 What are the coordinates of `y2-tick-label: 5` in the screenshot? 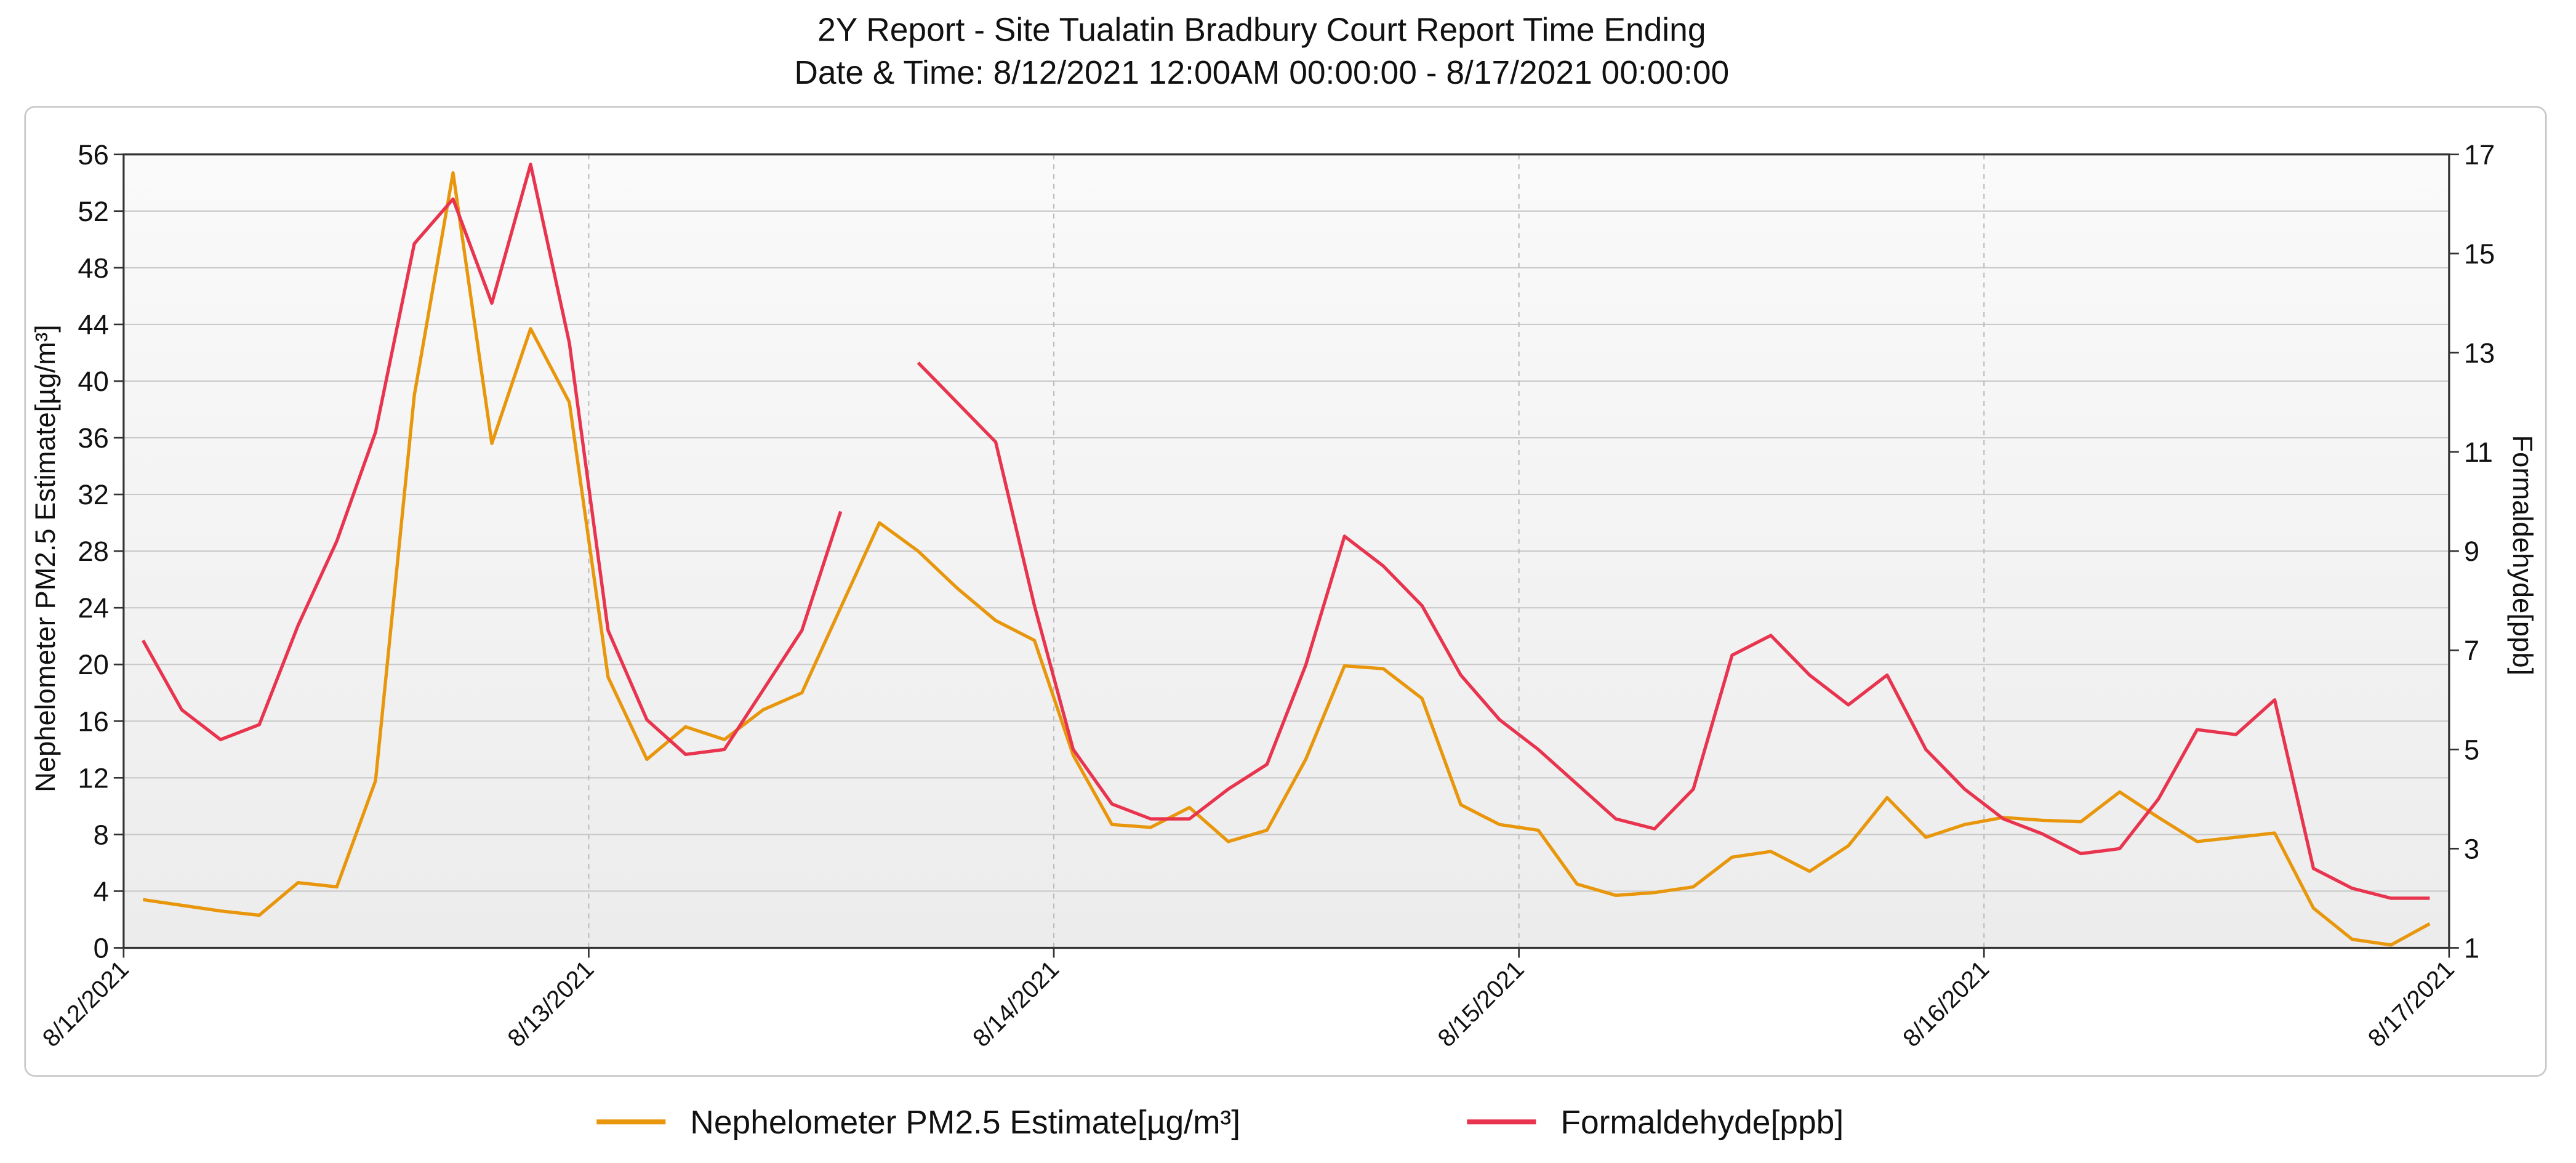 It's located at (2471, 749).